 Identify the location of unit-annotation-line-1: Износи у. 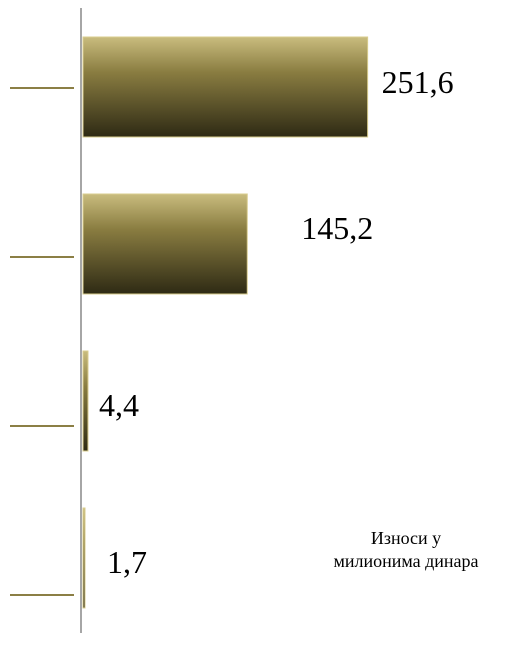
(406, 538).